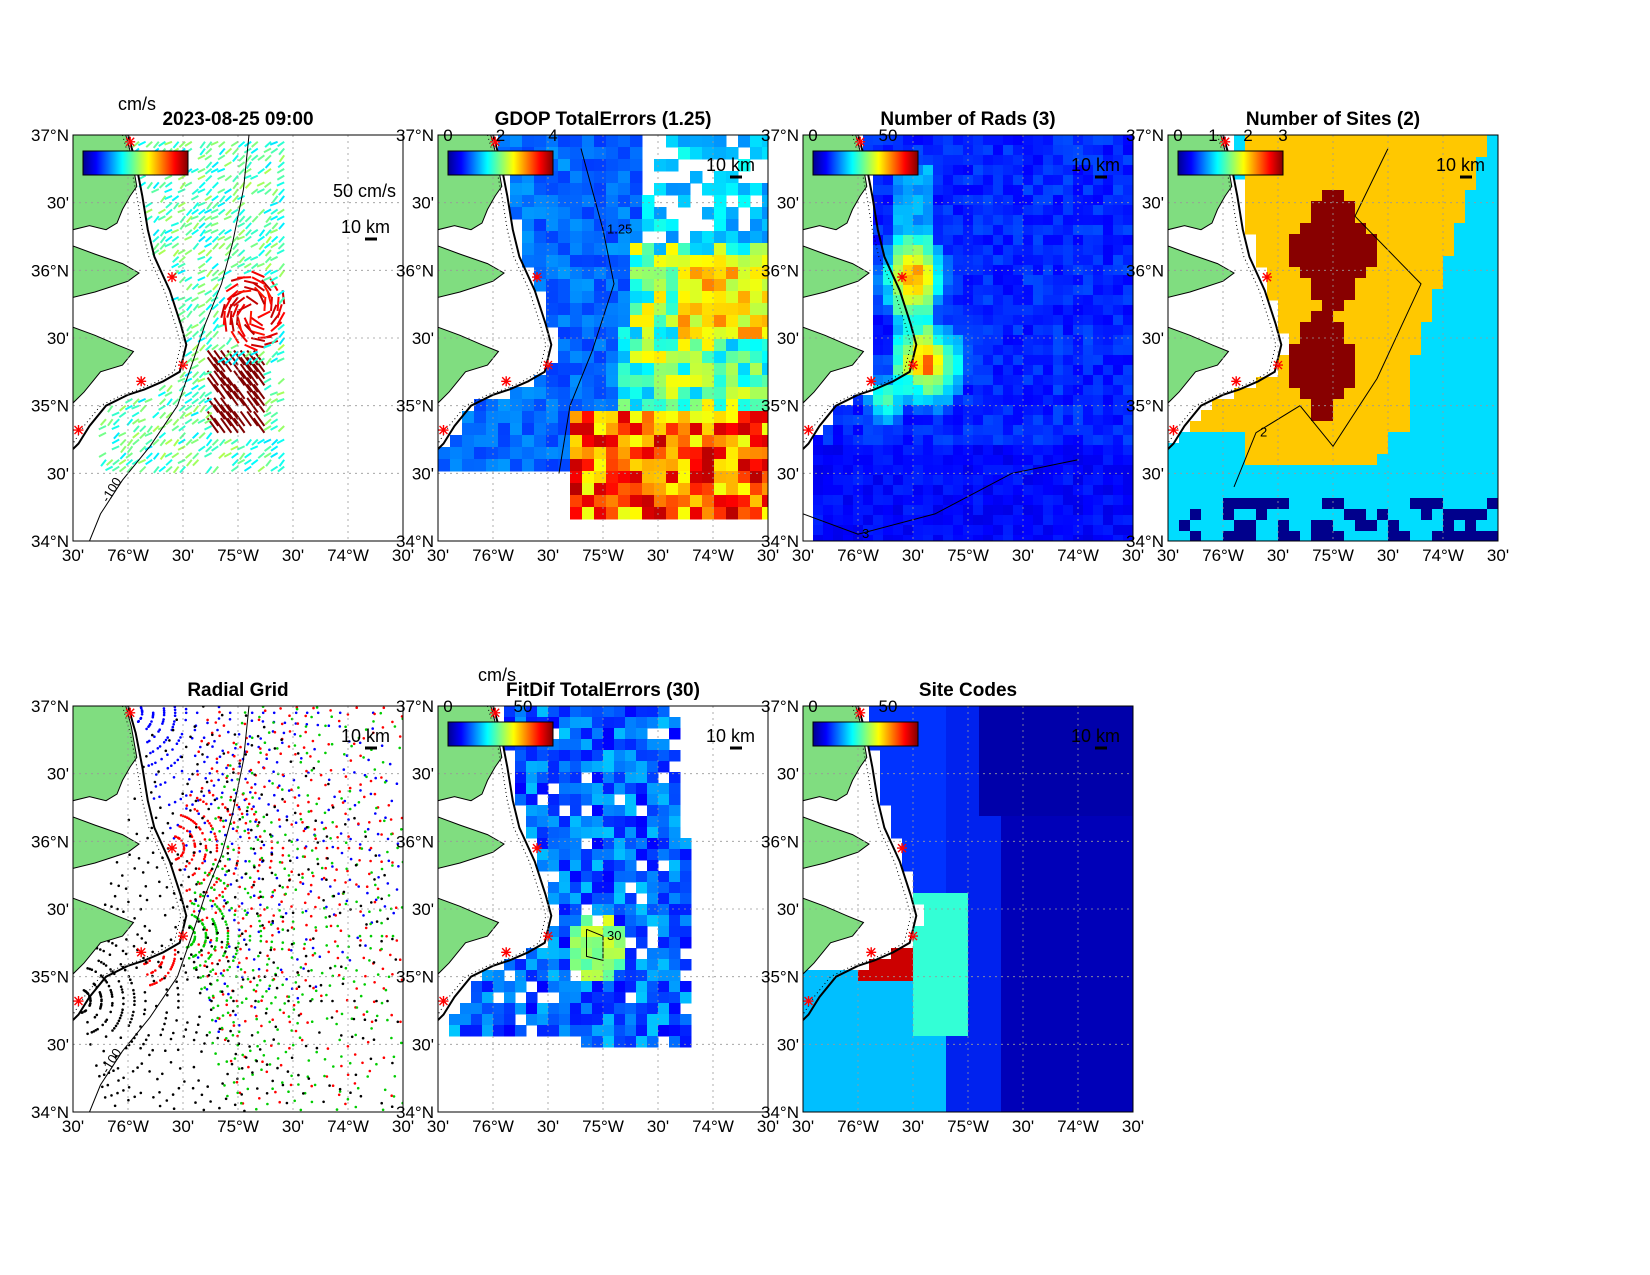 This screenshot has height=1275, width=1650. I want to click on lon-tick-label: 76°W, so click(493, 555).